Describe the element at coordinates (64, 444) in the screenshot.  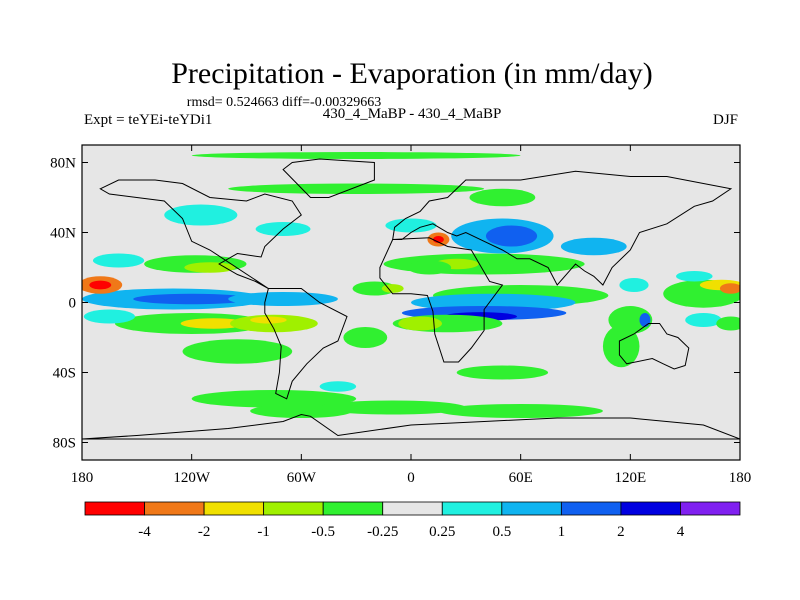
I see `y-tick-label: 80S` at that location.